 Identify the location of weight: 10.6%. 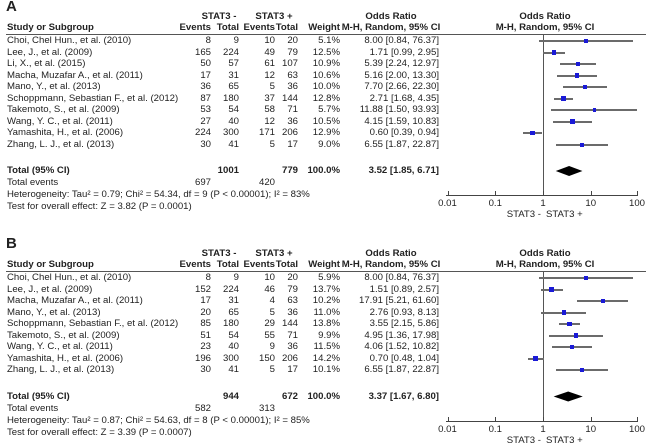
(326, 75).